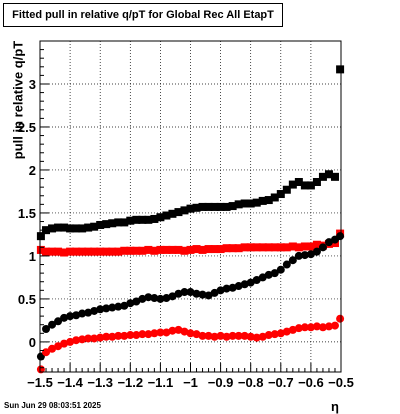  I want to click on x-tick-label: −0.5, so click(341, 382).